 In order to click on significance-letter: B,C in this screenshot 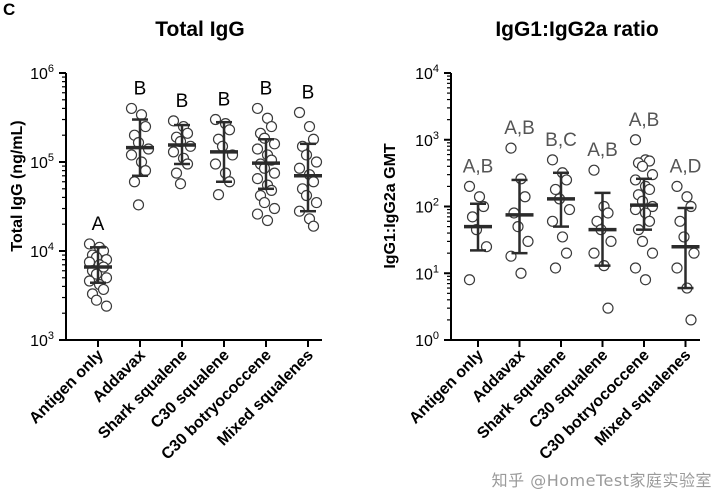, I will do `click(561, 140)`.